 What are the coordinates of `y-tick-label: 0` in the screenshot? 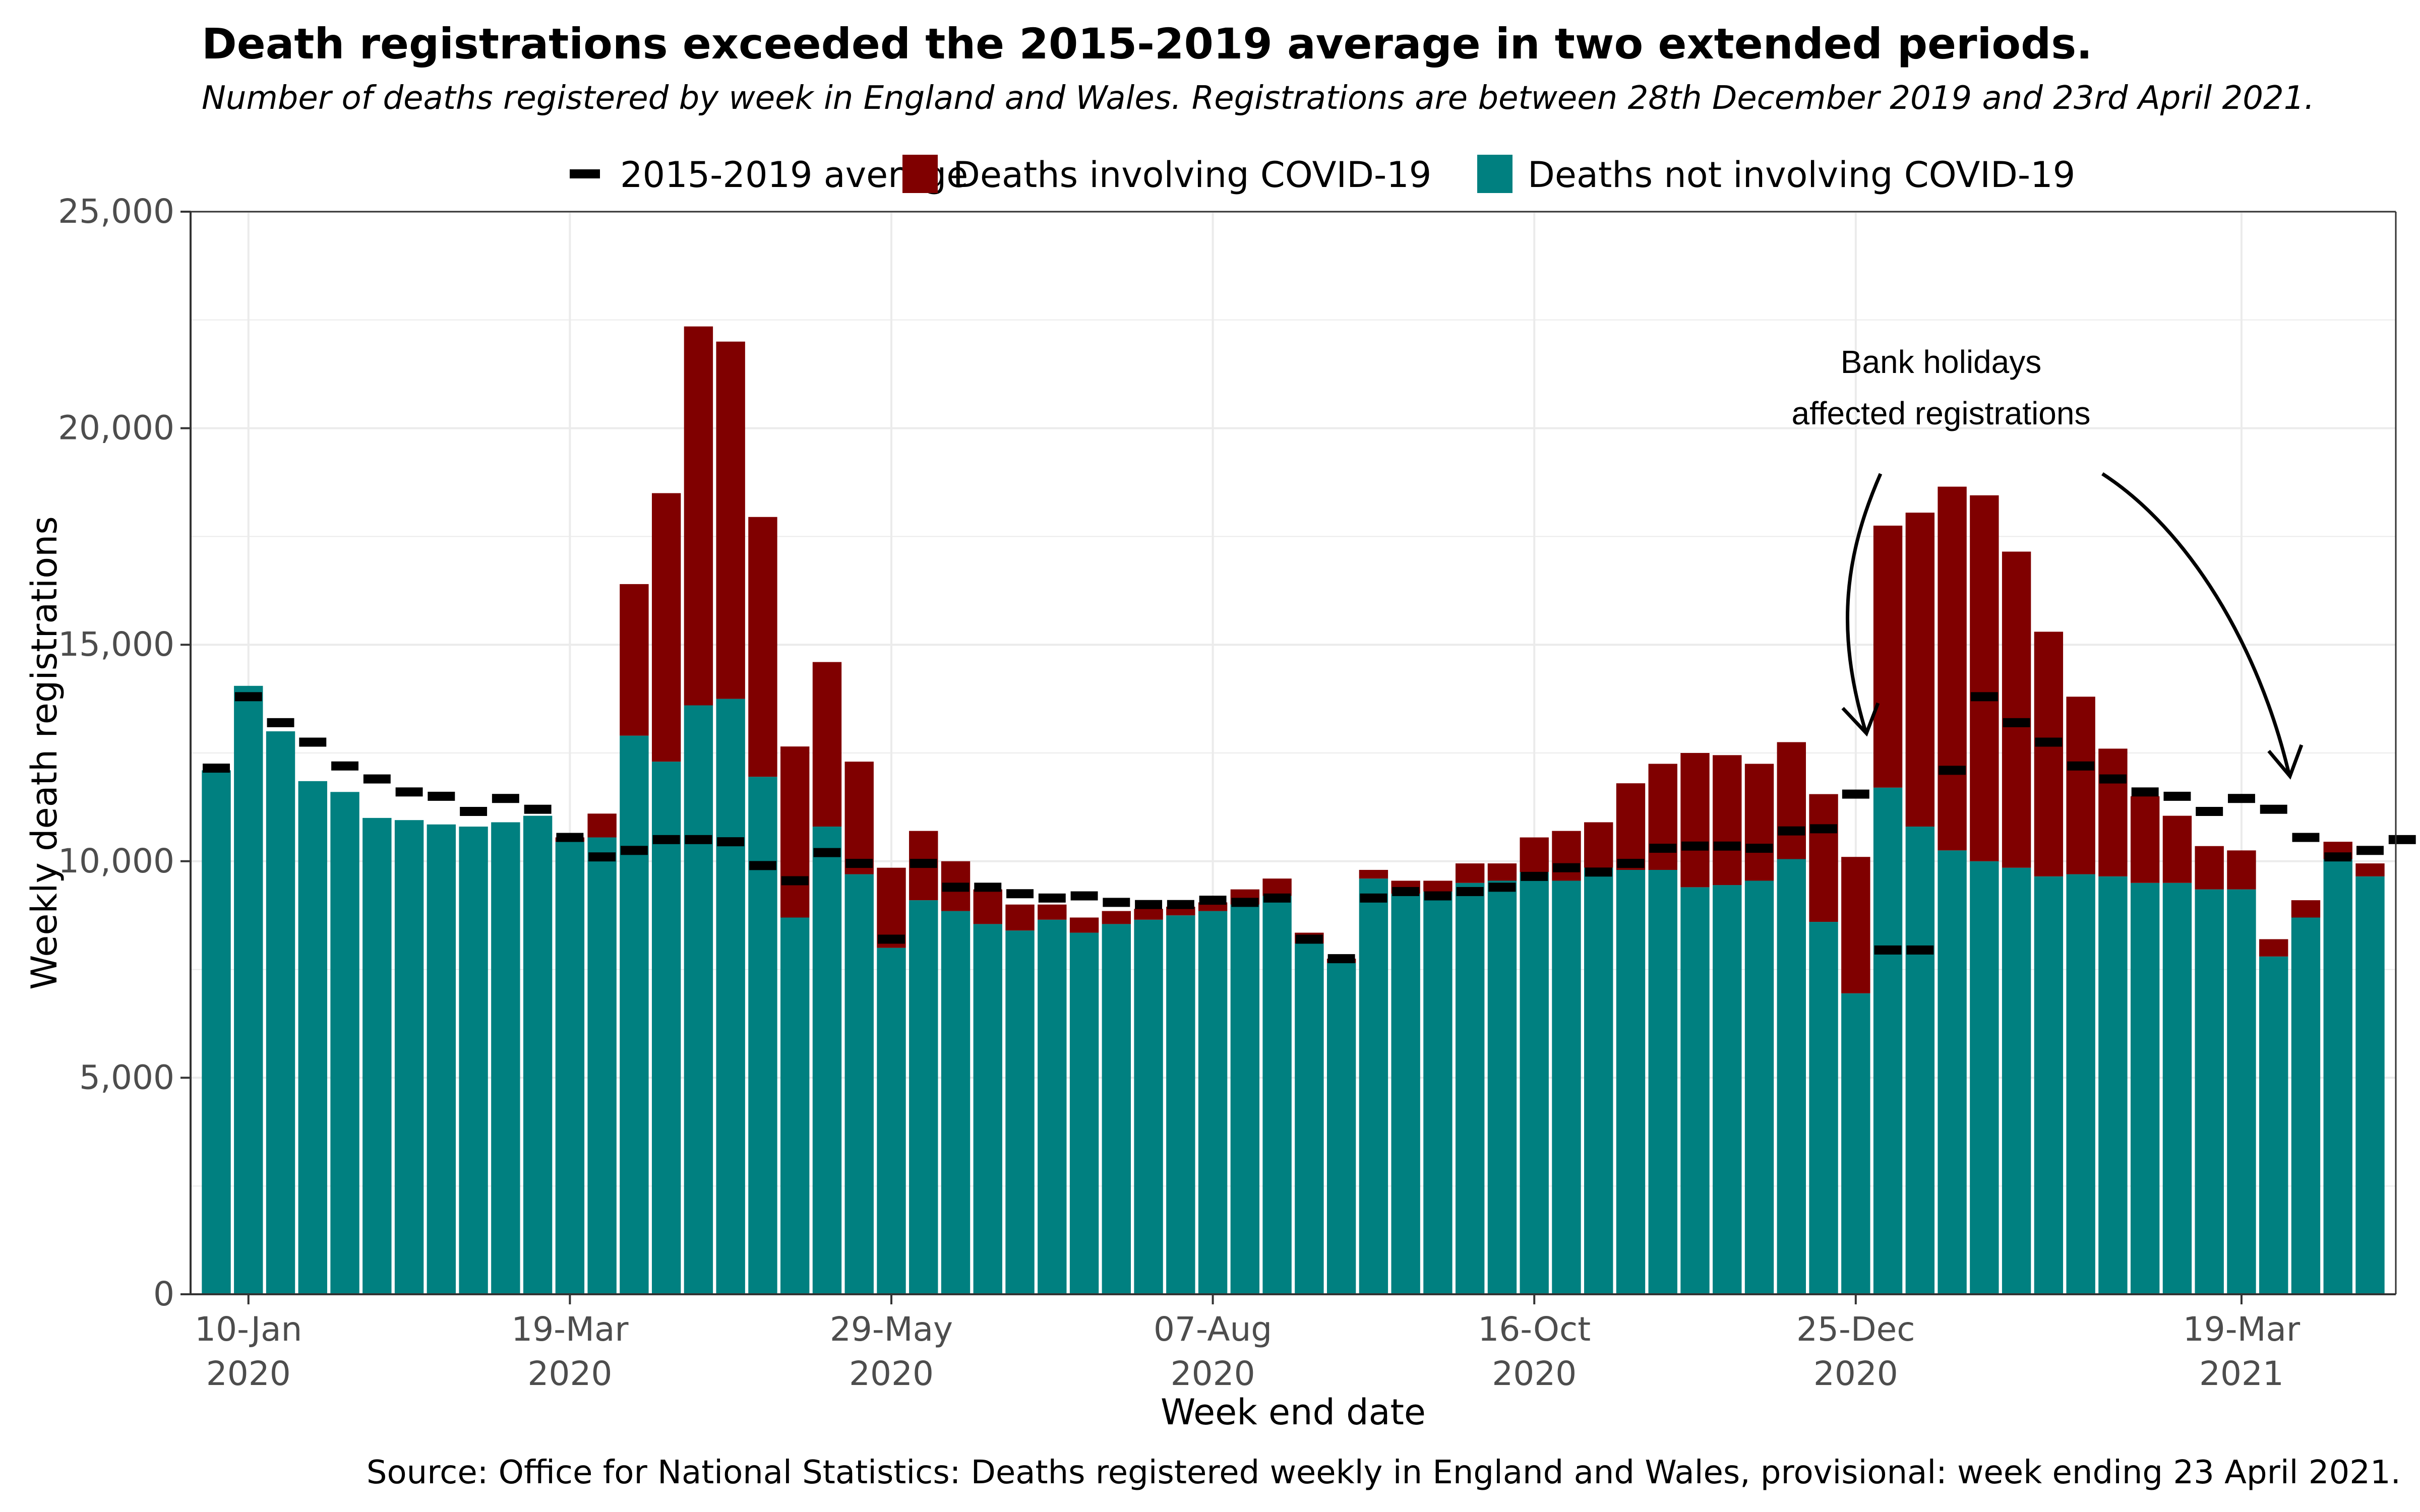 It's located at (163, 1294).